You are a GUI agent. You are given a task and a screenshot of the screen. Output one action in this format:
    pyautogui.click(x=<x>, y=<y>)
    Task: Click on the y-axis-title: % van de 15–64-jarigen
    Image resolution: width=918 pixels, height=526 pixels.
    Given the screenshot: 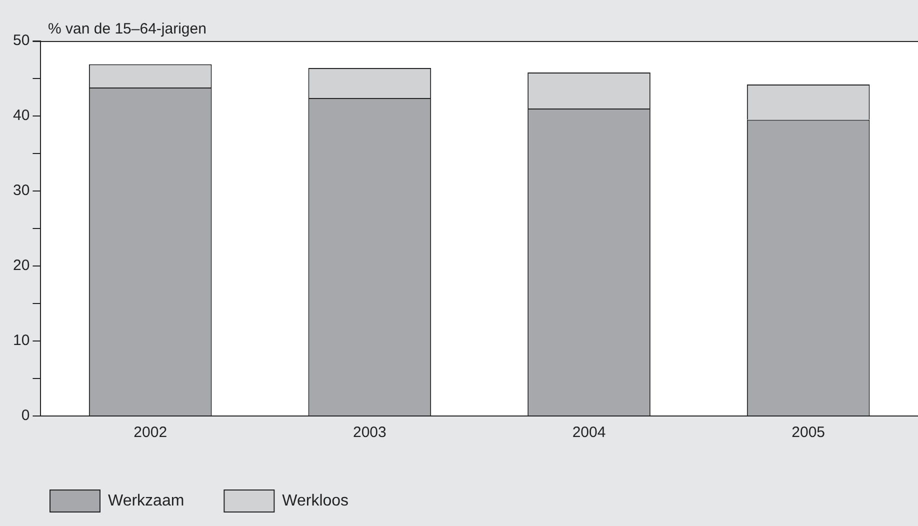 What is the action you would take?
    pyautogui.click(x=127, y=29)
    